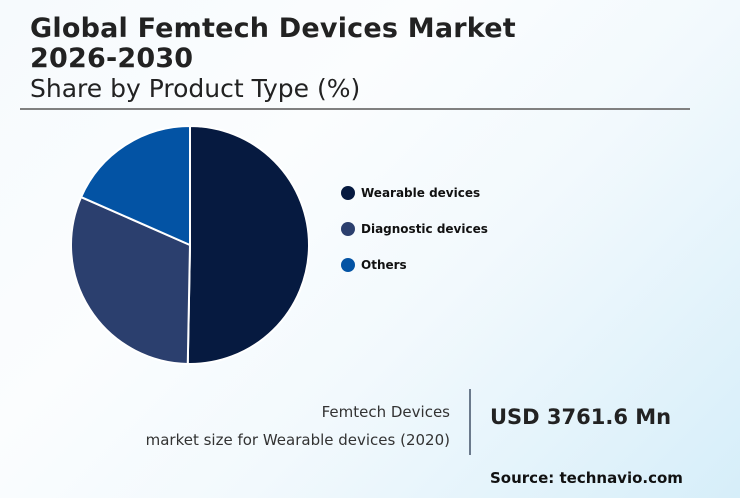  What do you see at coordinates (273, 28) in the screenshot?
I see `title-line-1: Global Femtech Devices Market` at bounding box center [273, 28].